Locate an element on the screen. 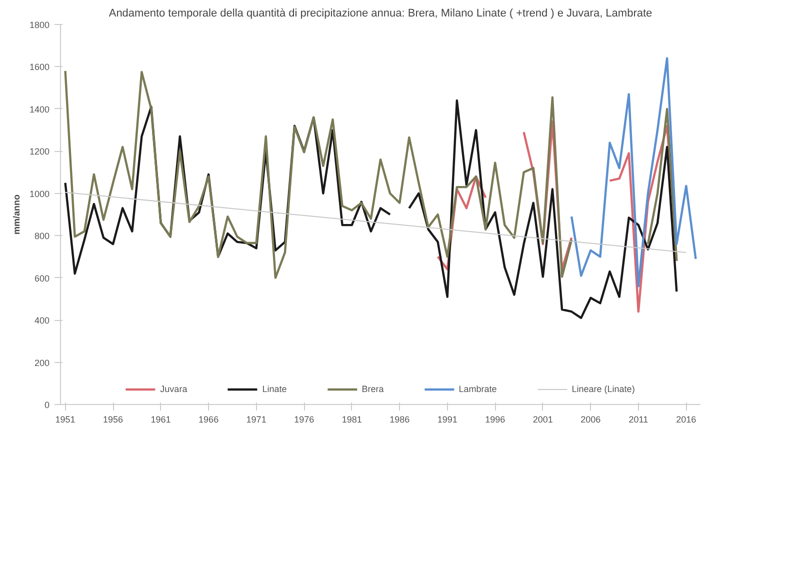  y-tick-label: 0 is located at coordinates (47, 405).